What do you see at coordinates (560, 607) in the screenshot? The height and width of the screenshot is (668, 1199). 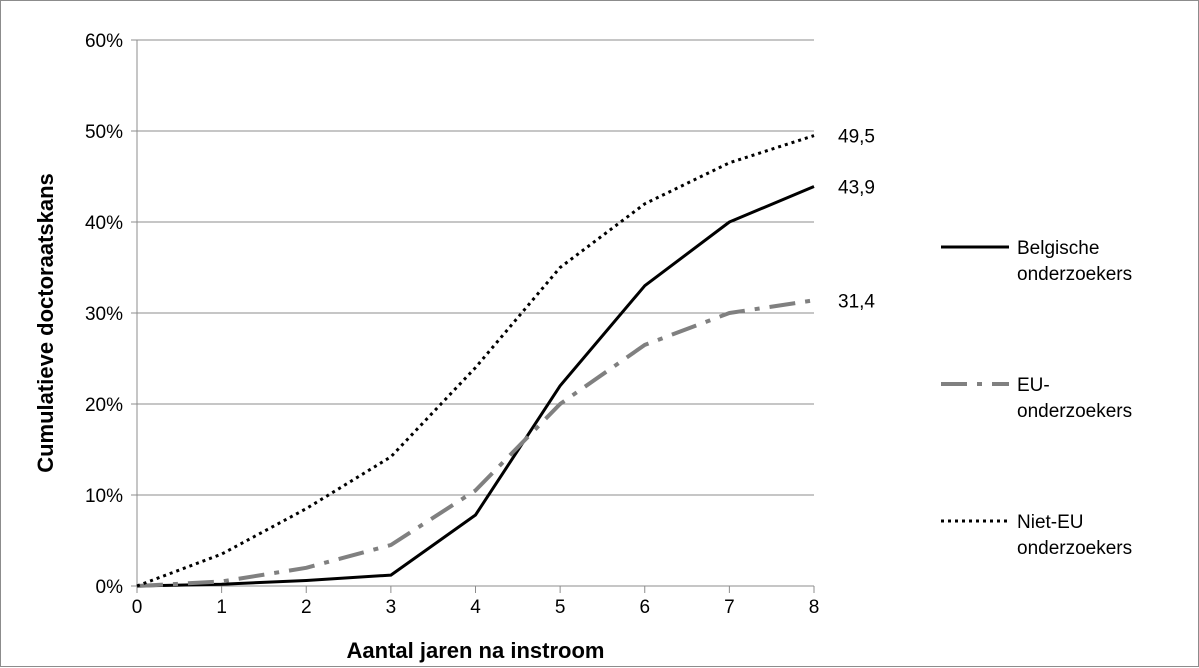 I see `x-tick-label: 5` at bounding box center [560, 607].